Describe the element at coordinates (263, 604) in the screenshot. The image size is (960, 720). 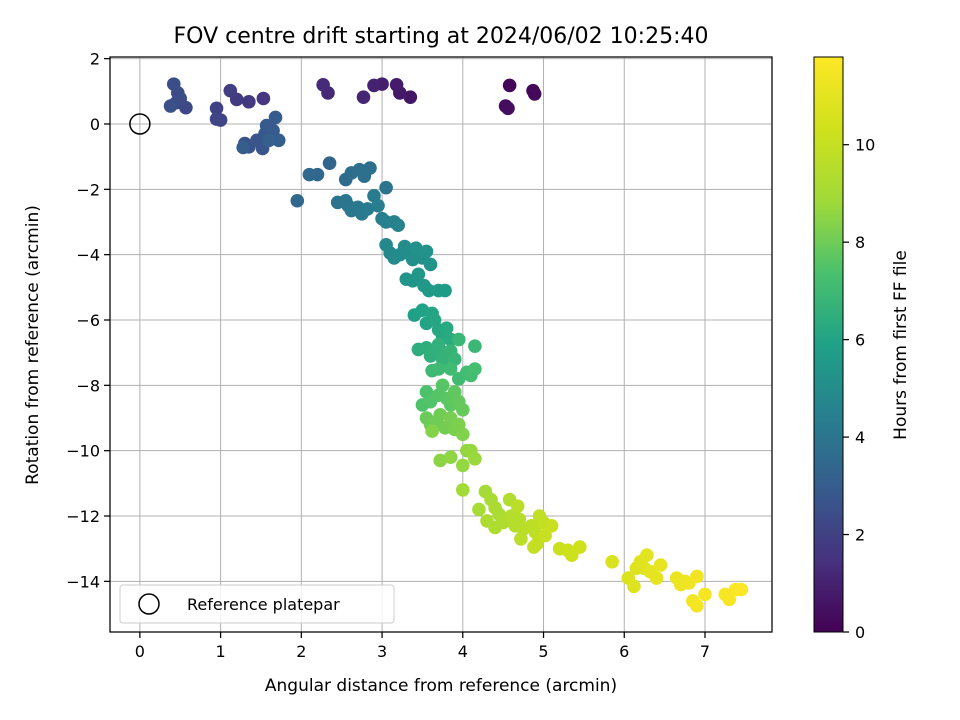
I see `legend-label: Reference platepar` at that location.